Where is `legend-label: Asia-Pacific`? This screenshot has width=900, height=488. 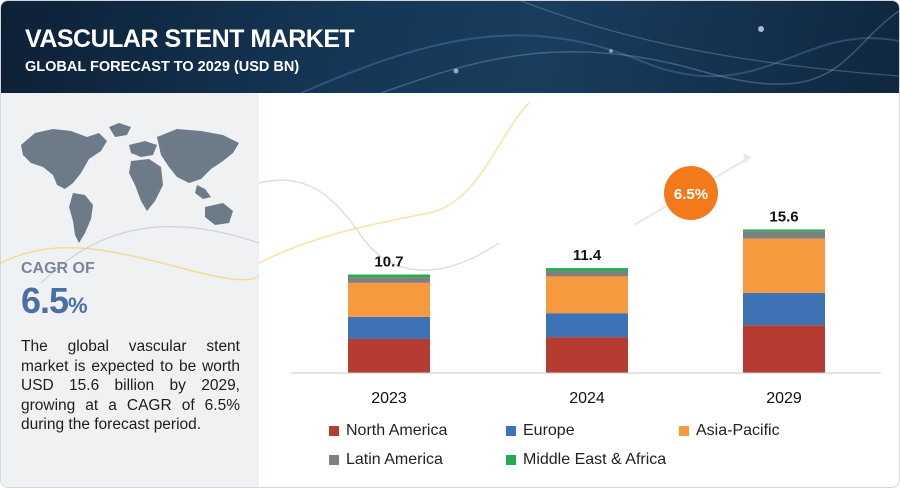
legend-label: Asia-Pacific is located at coordinates (738, 430).